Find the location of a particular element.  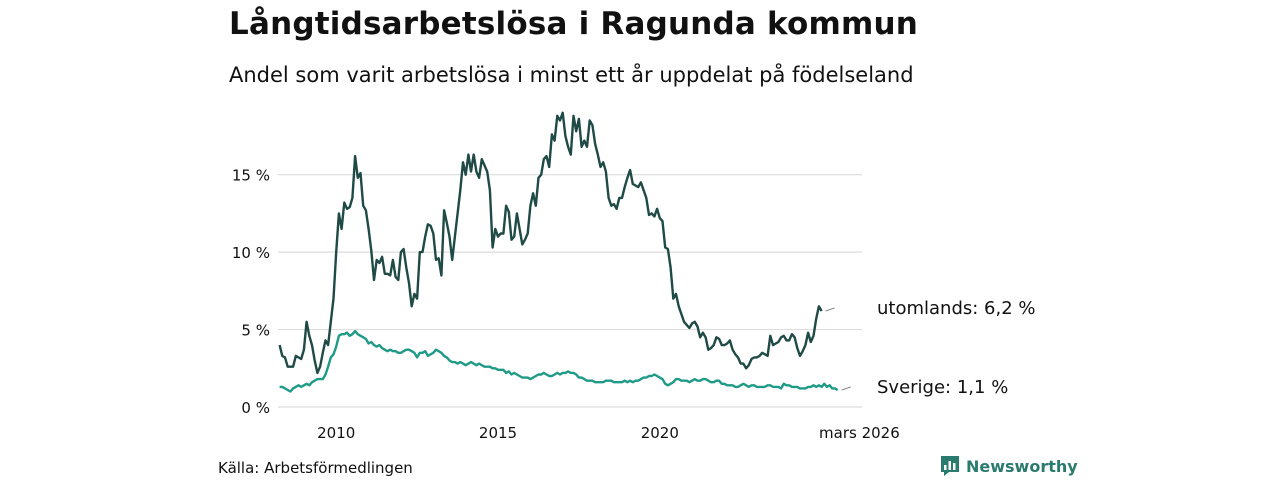

y-tick-label: 15 % is located at coordinates (251, 176).